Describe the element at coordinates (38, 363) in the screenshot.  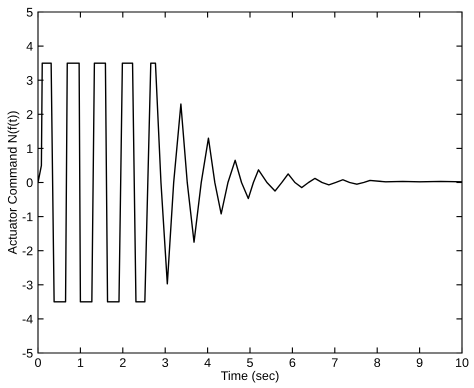
I see `x-tick-label: 0` at that location.